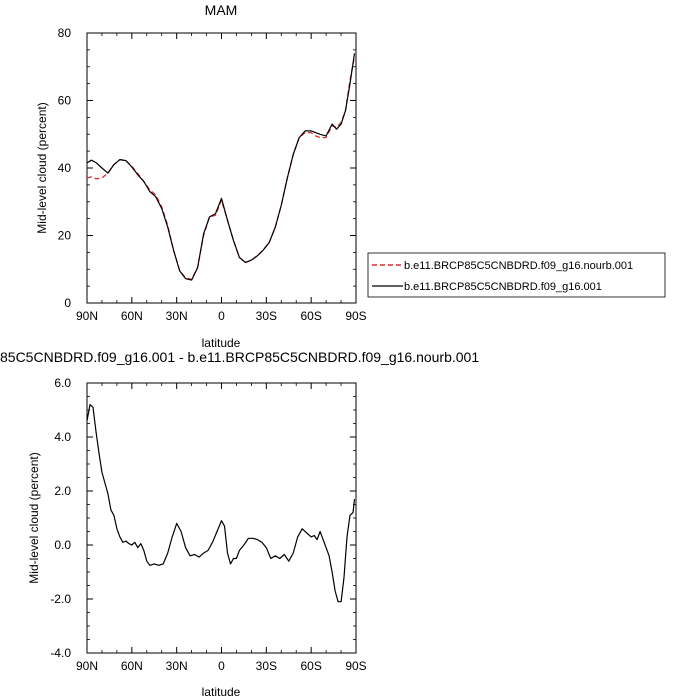 The image size is (700, 700). What do you see at coordinates (60, 599) in the screenshot?
I see `bottom-y-tick-label: -2.0` at bounding box center [60, 599].